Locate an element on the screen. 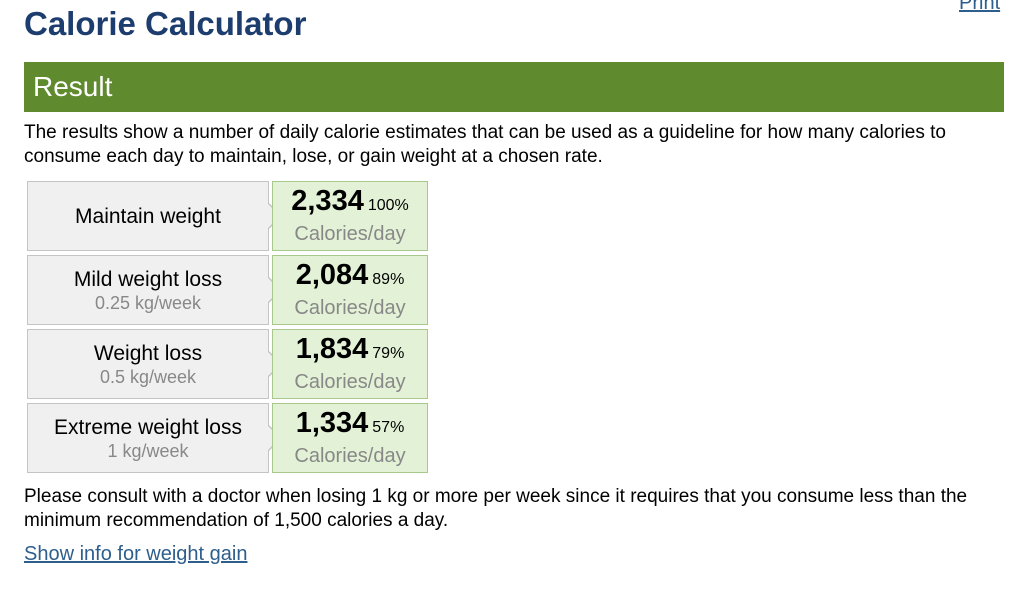 Image resolution: width=1024 pixels, height=593 pixels. row-label: Maintain weight is located at coordinates (148, 216).